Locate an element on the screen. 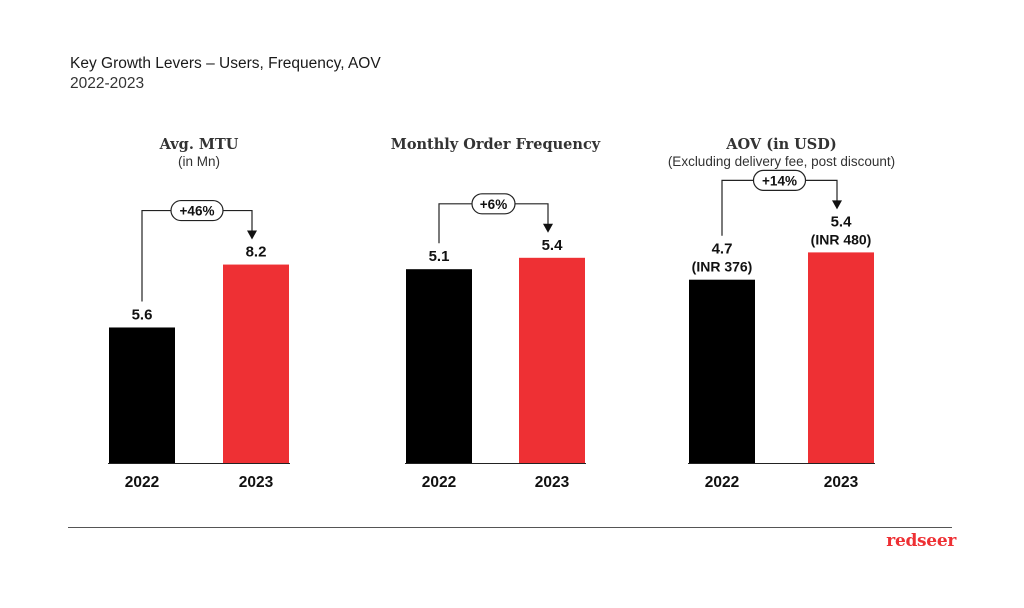  chart-subtitle: (Excluding delivery fee, post discount) is located at coordinates (781, 161).